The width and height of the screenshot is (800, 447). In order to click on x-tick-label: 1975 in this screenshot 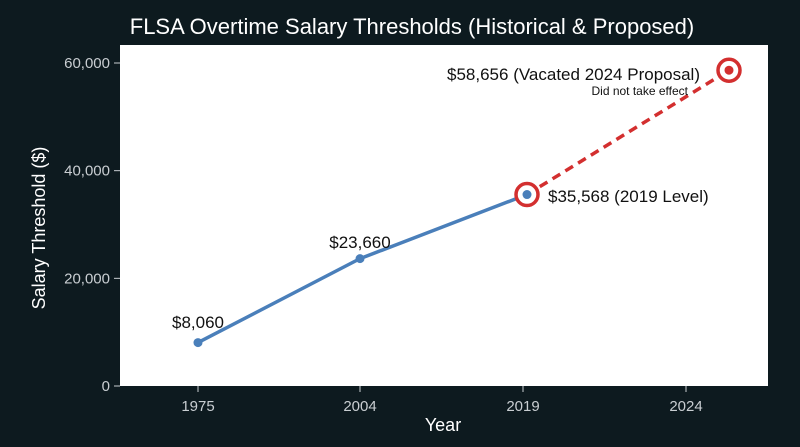, I will do `click(197, 406)`.